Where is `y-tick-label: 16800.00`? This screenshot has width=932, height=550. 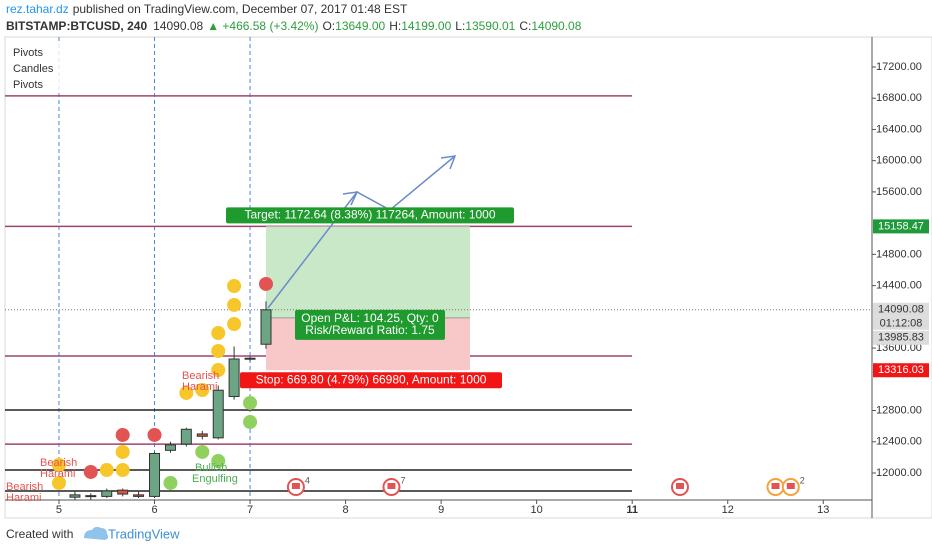 y-tick-label: 16800.00 is located at coordinates (899, 98).